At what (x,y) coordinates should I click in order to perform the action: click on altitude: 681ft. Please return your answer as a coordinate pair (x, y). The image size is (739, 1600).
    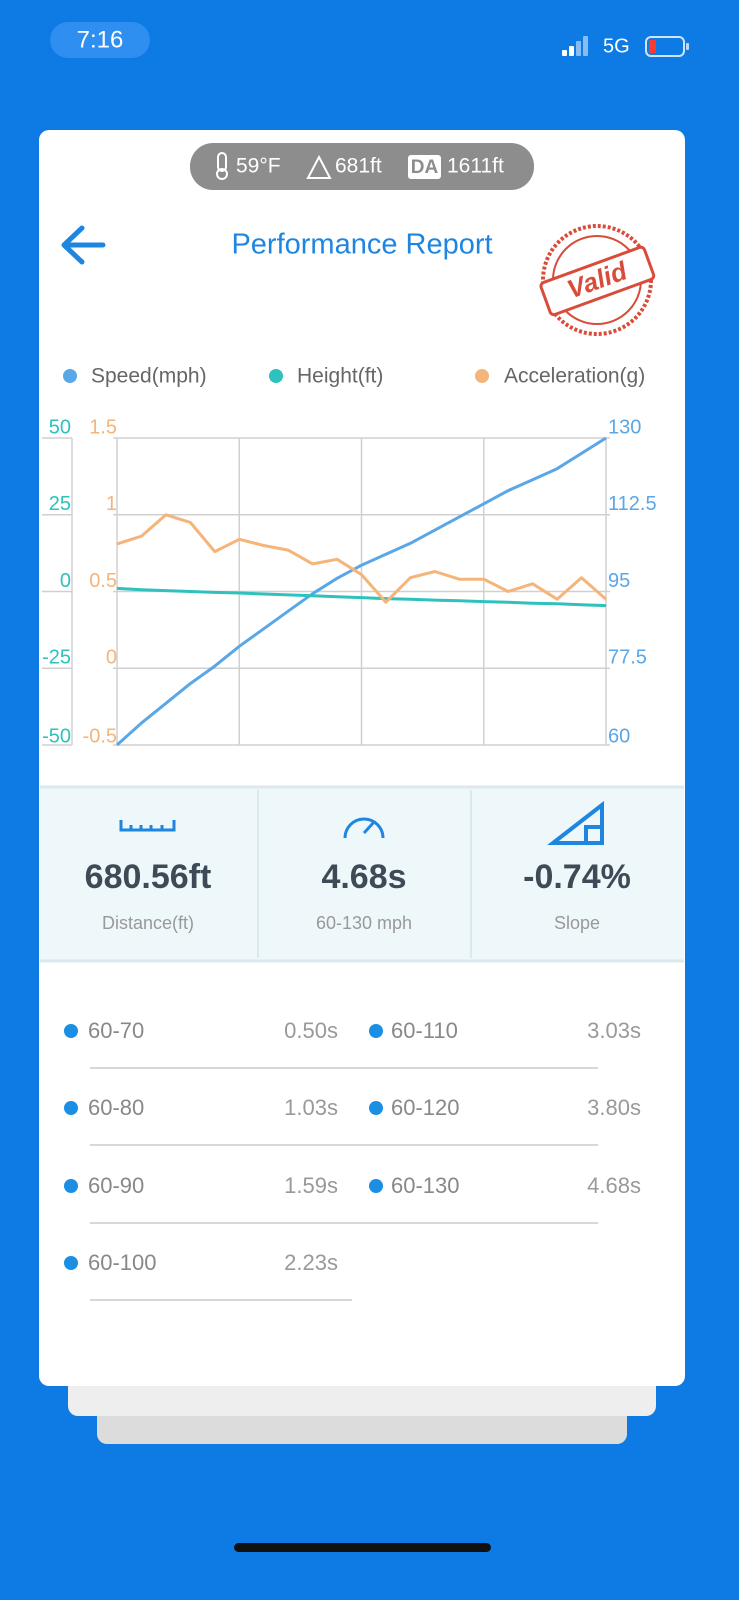
    Looking at the image, I should click on (358, 166).